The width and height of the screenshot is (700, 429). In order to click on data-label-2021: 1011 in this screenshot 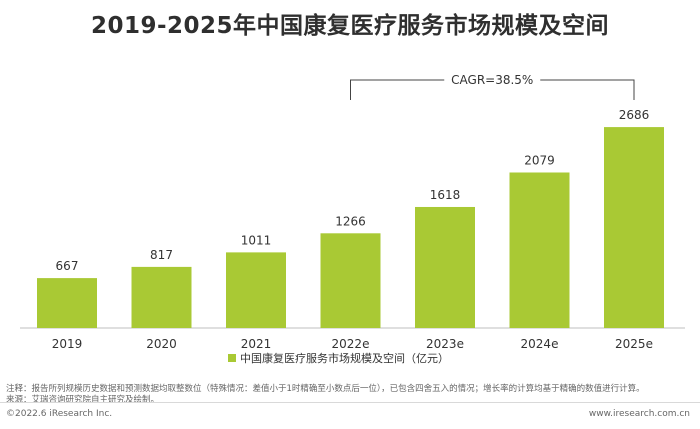, I will do `click(256, 240)`.